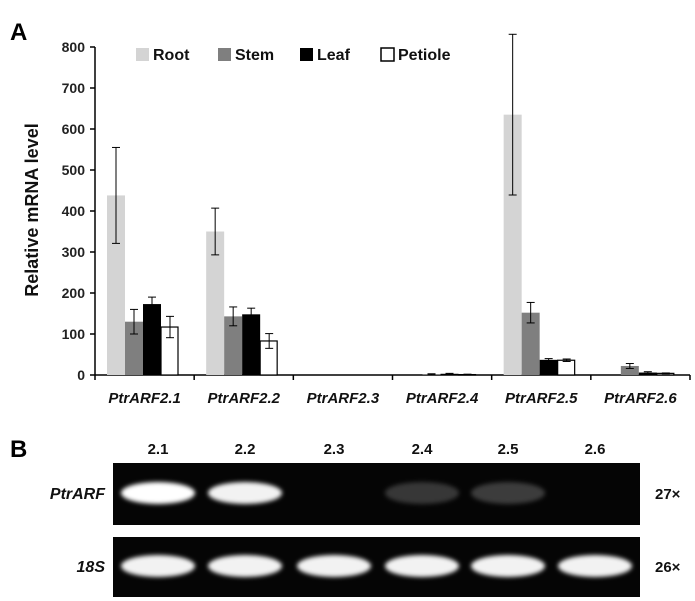 Image resolution: width=695 pixels, height=601 pixels. What do you see at coordinates (144, 398) in the screenshot?
I see `category-label: PtrARF2.1` at bounding box center [144, 398].